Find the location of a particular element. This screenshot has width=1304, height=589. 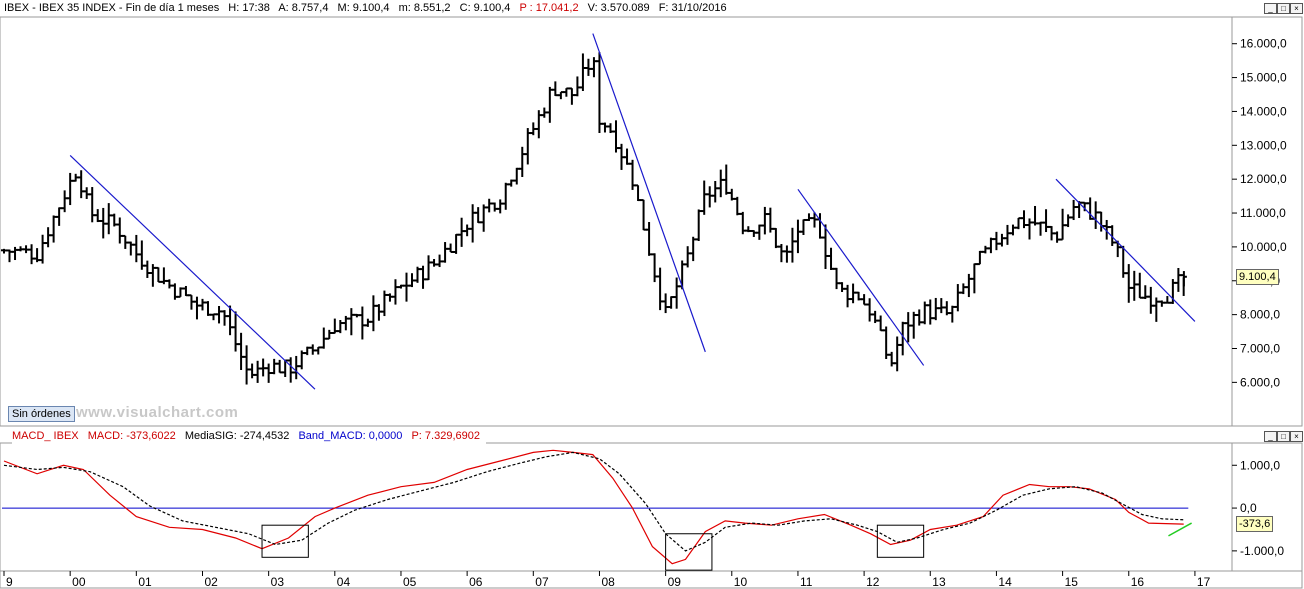

maximize-macd-button: □ is located at coordinates (1283, 436).